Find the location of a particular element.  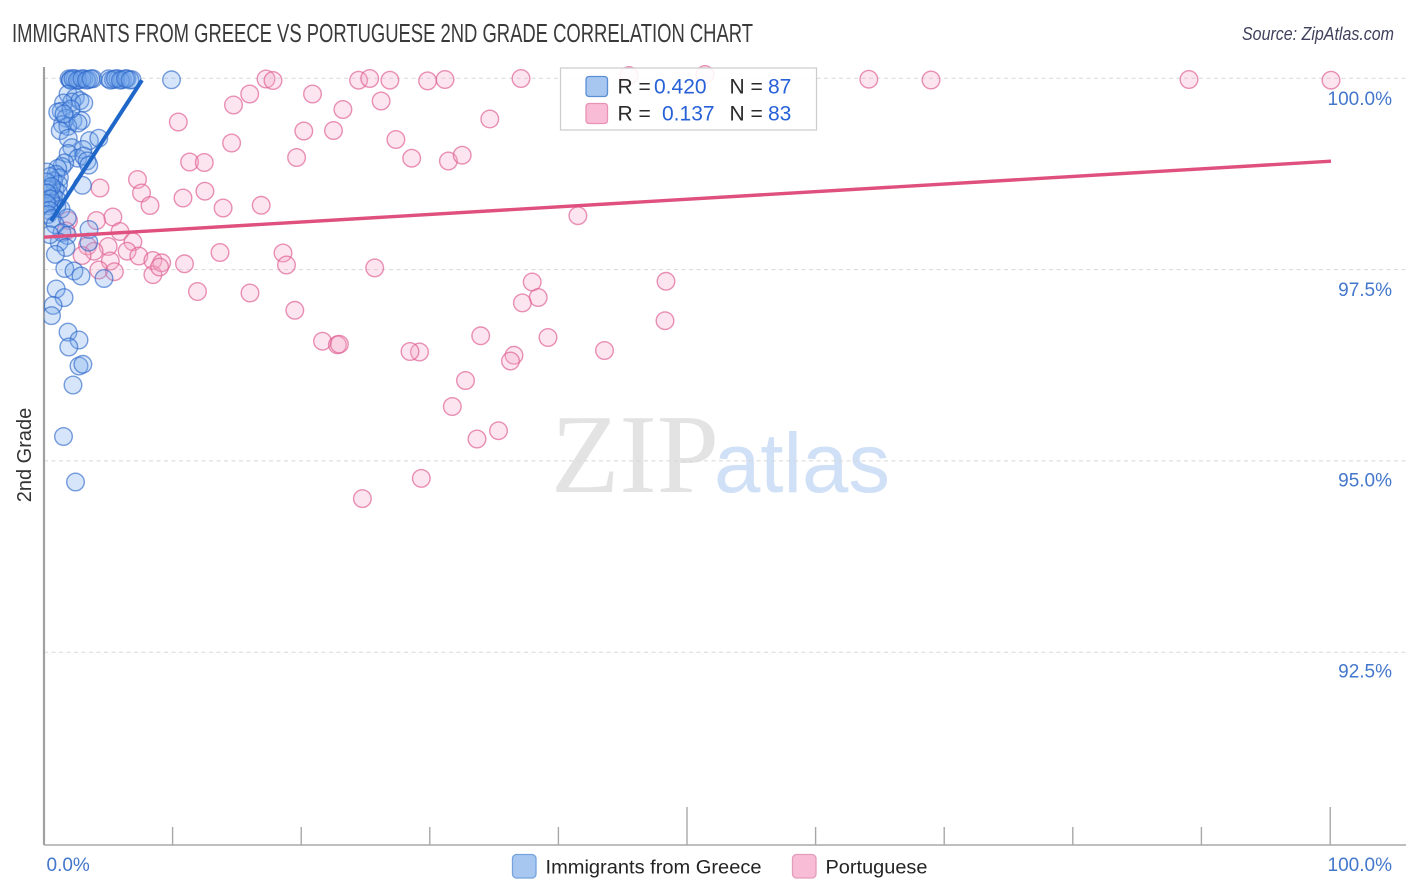

svg-text: 0.137 is located at coordinates (688, 114).